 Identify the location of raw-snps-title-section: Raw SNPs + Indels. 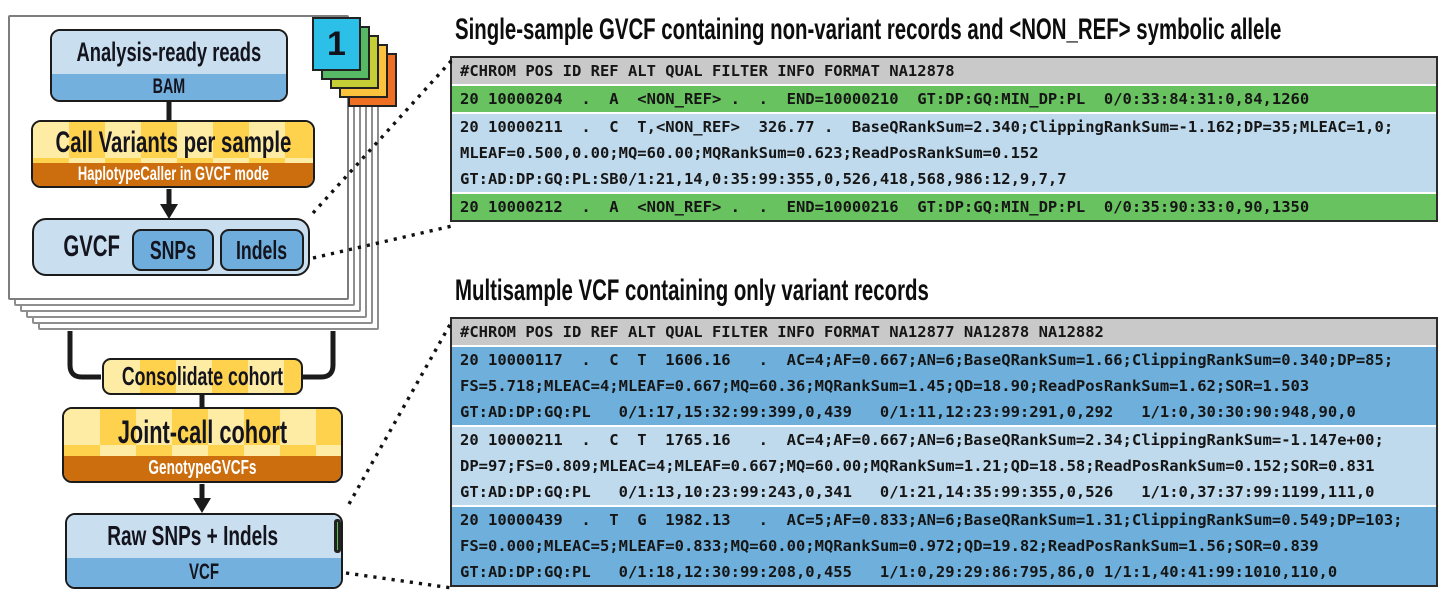
(204, 536).